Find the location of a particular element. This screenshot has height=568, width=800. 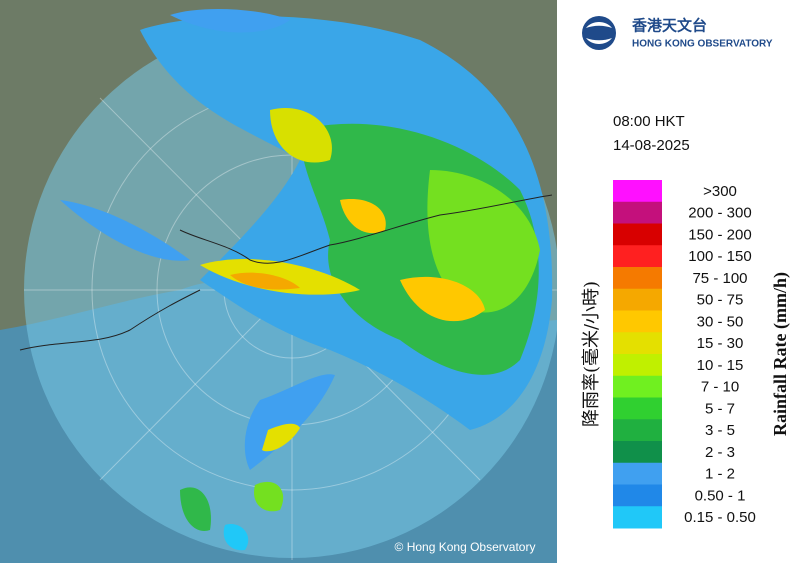

date: 14-08-2025 is located at coordinates (651, 145).